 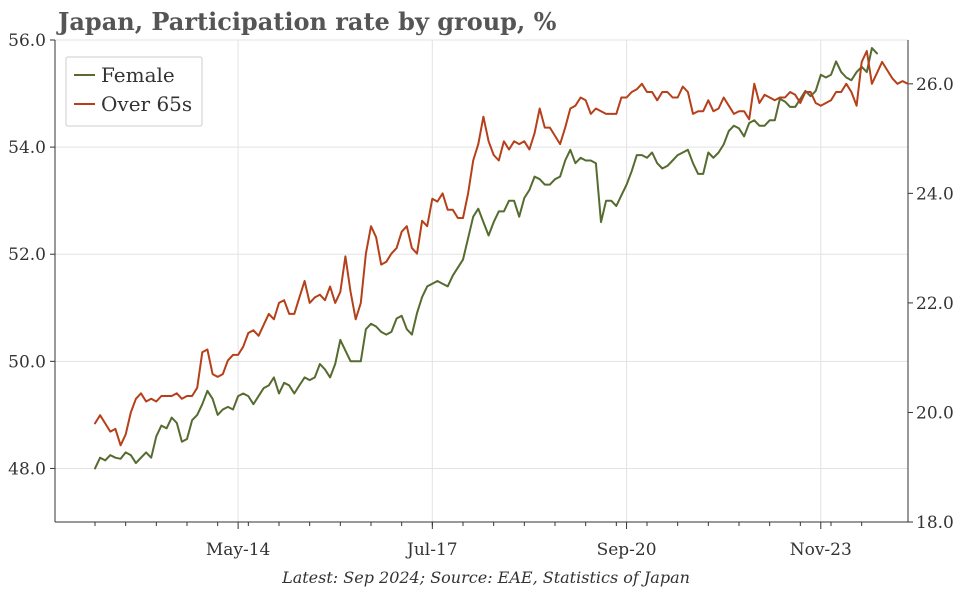 I want to click on x-tick-label: Sep-20, so click(x=627, y=550).